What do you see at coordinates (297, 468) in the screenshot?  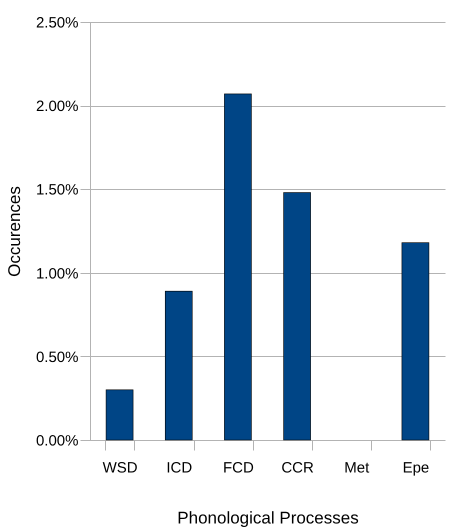 I see `x-tick-label: CCR` at bounding box center [297, 468].